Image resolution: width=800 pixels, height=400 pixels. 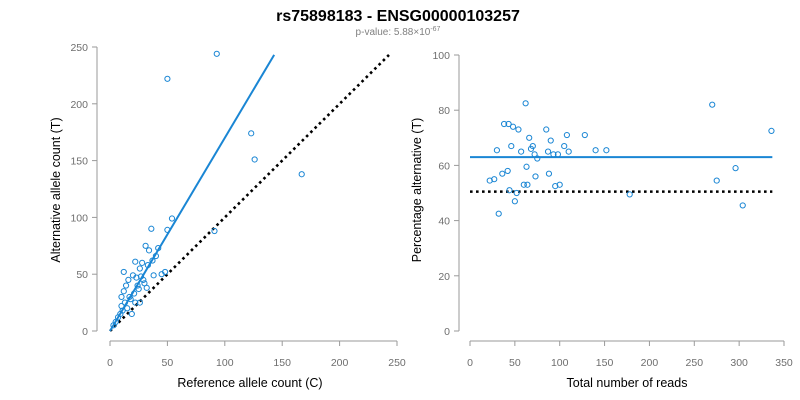 I want to click on fit-line, so click(x=192, y=193).